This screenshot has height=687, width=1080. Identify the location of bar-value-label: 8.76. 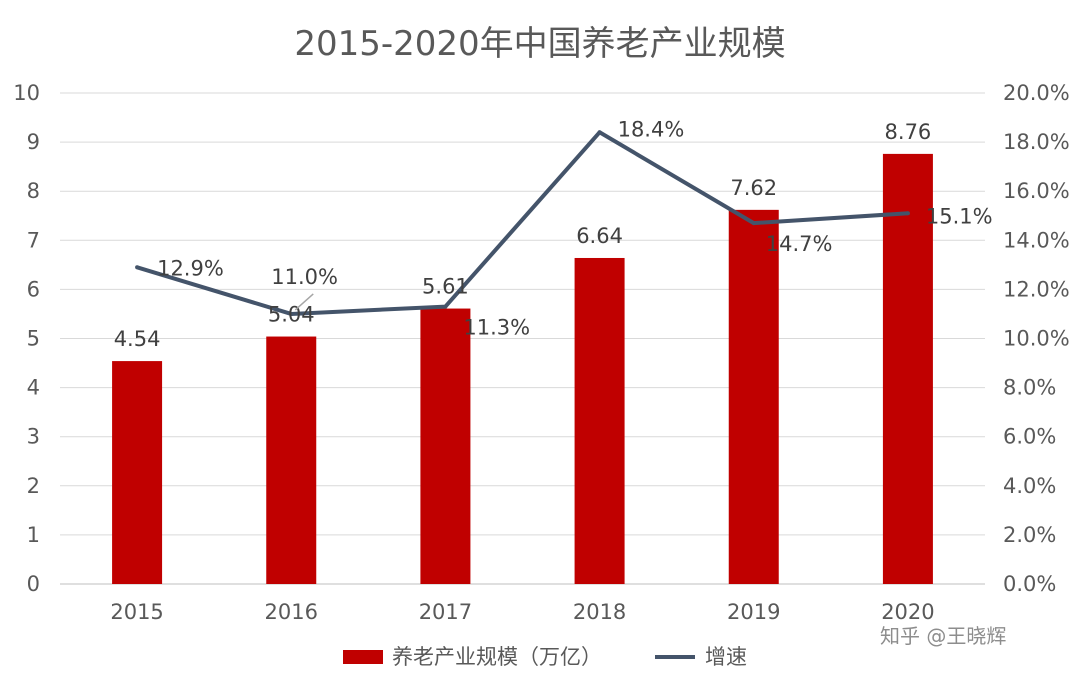
(908, 132).